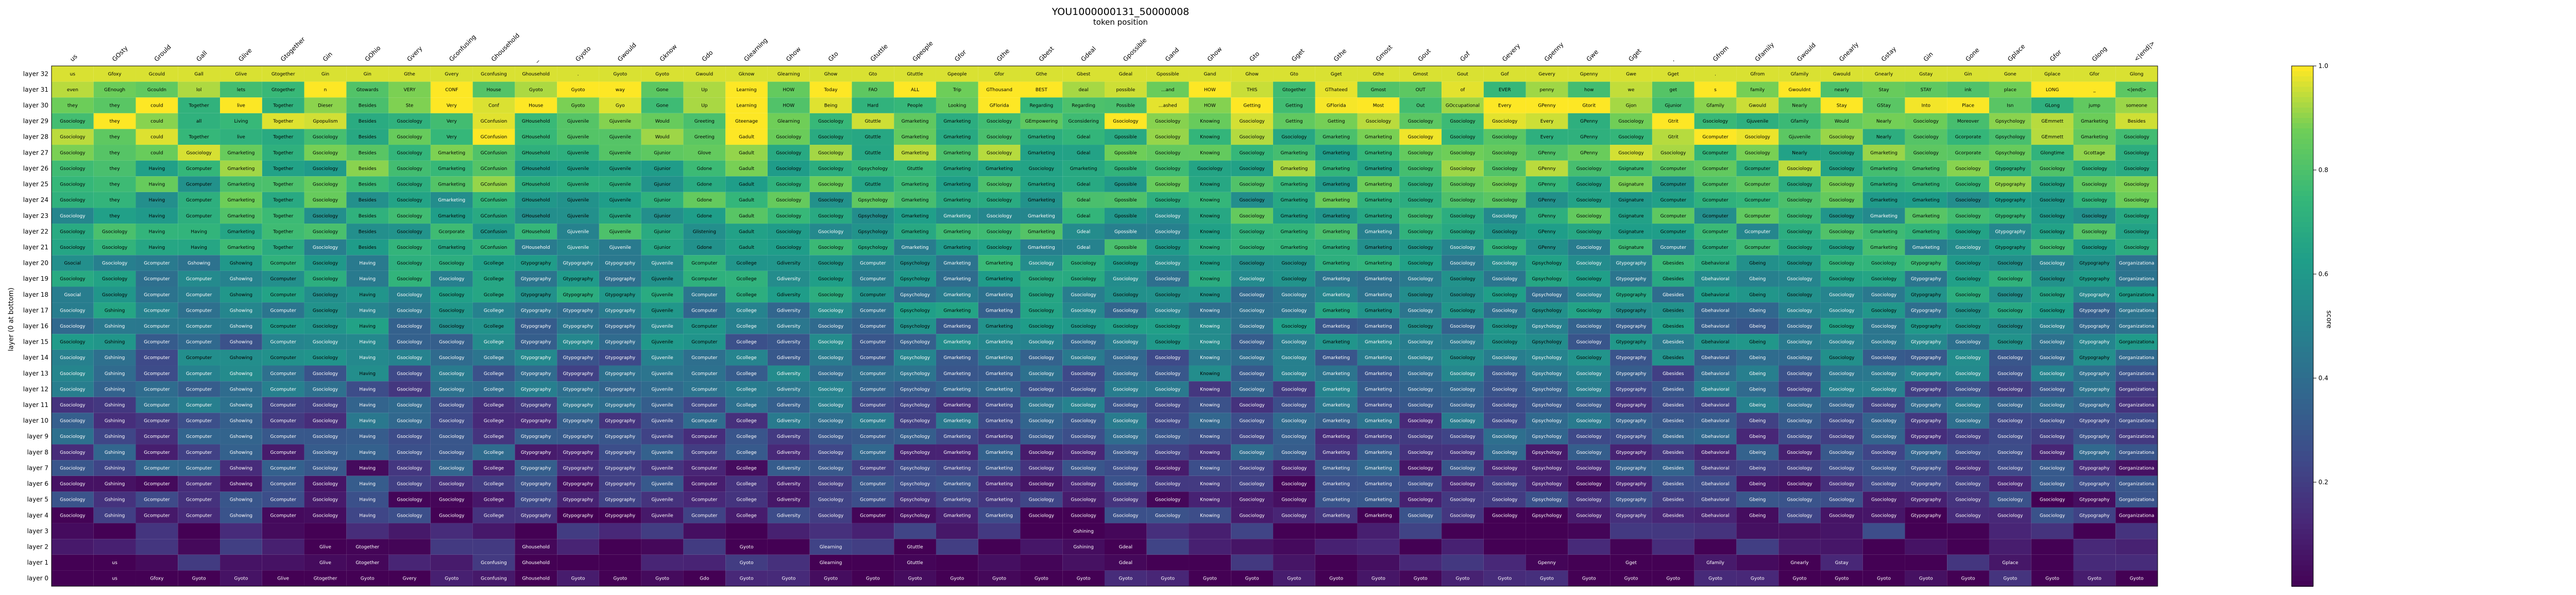  I want to click on cell-label: Greeting, so click(704, 137).